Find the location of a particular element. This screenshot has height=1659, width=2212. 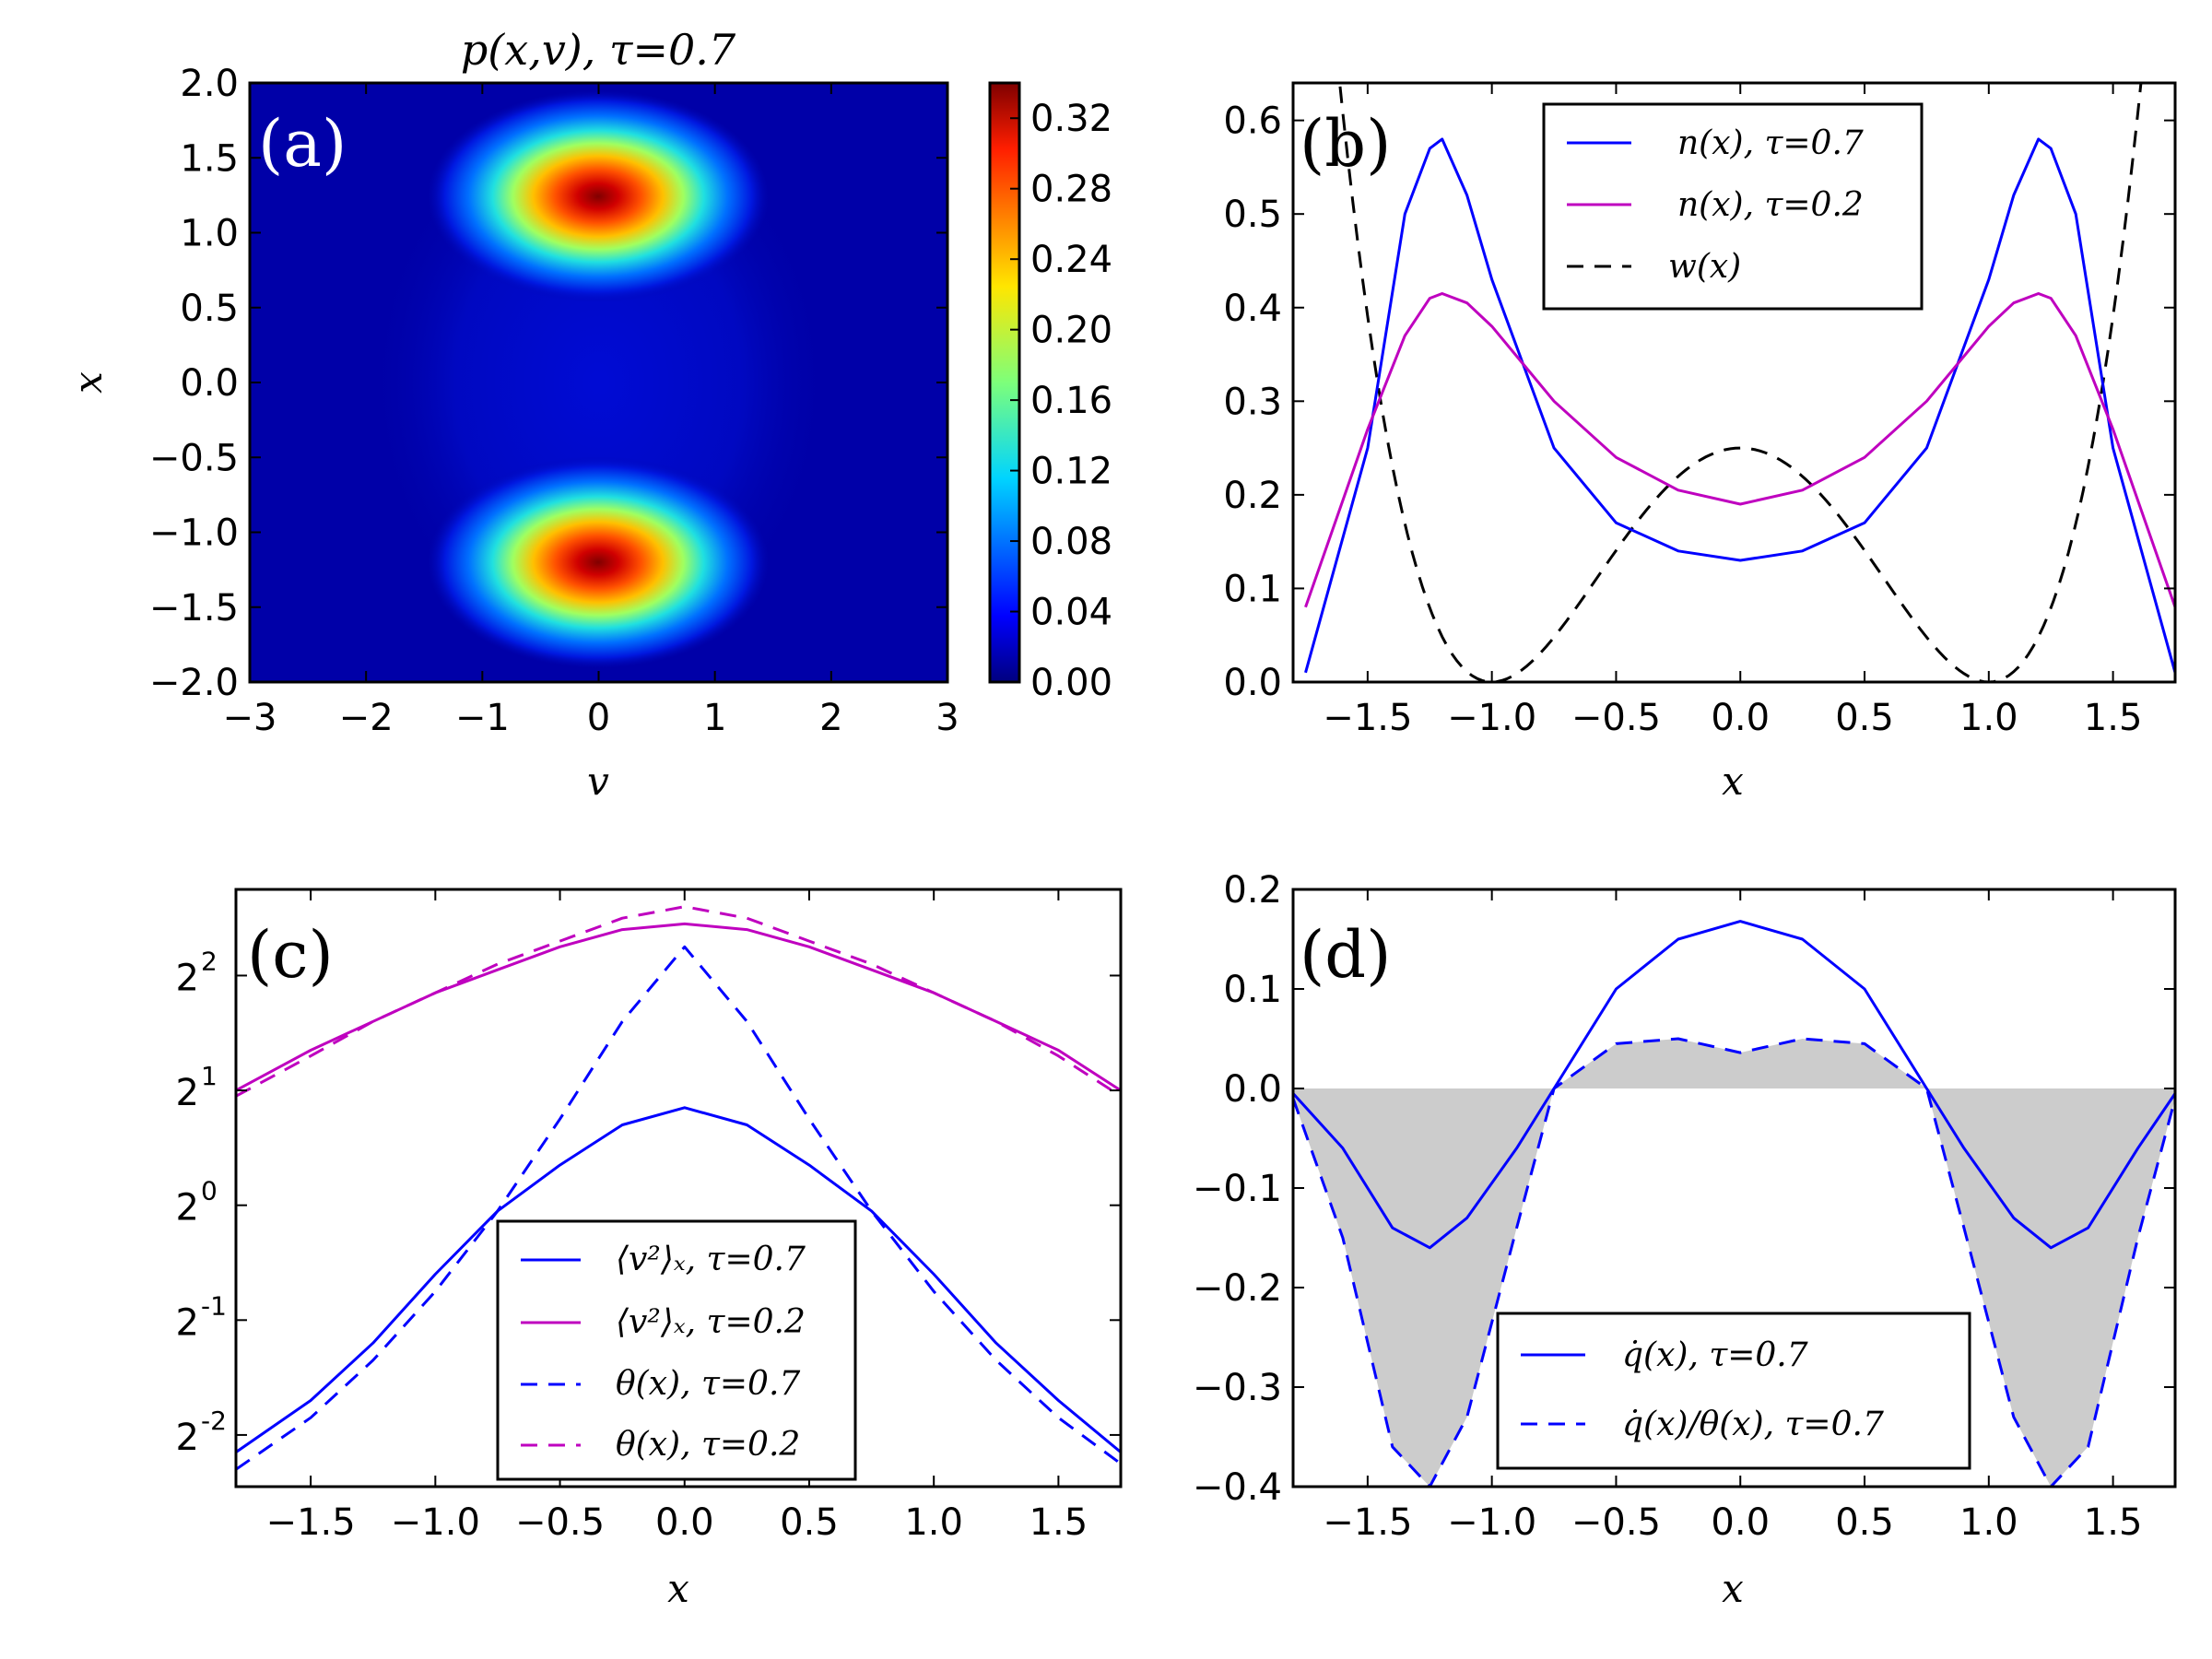

c-ytick-exponent: 0 is located at coordinates (209, 1191).